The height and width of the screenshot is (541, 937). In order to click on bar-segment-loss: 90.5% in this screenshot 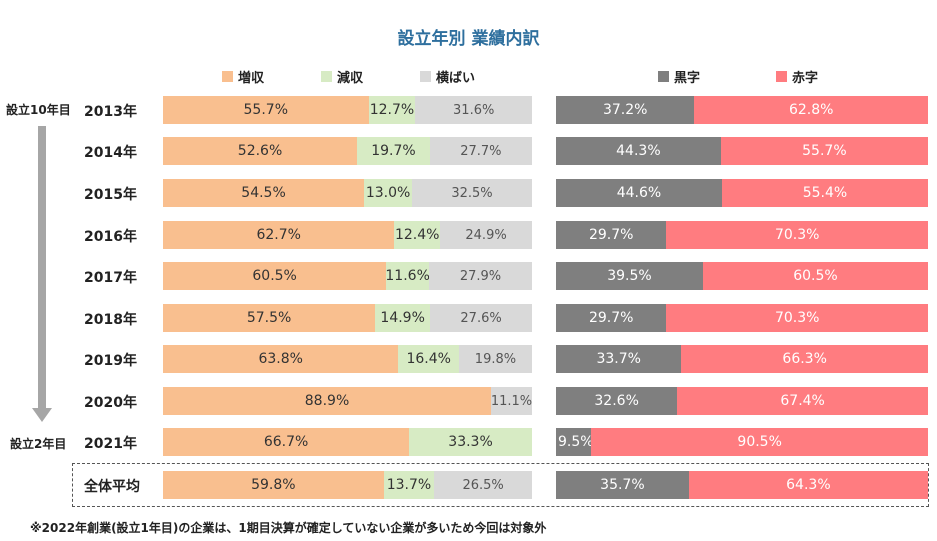, I will do `click(759, 442)`.